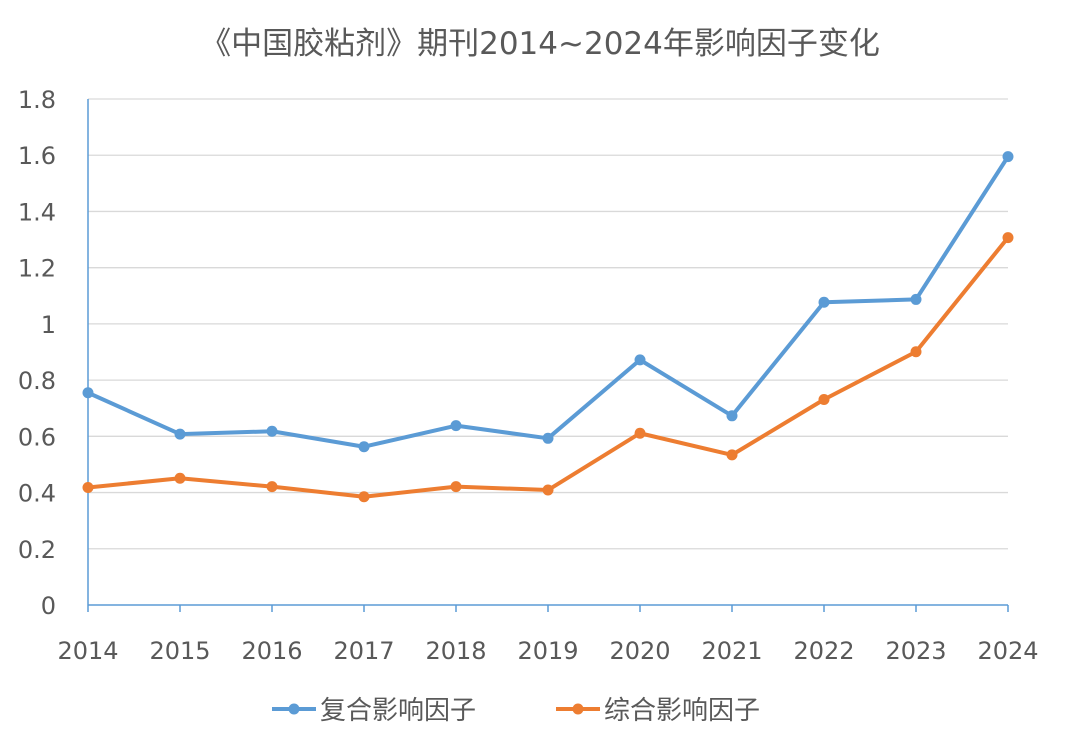  What do you see at coordinates (37, 212) in the screenshot?
I see `y-tick-label: 1.4` at bounding box center [37, 212].